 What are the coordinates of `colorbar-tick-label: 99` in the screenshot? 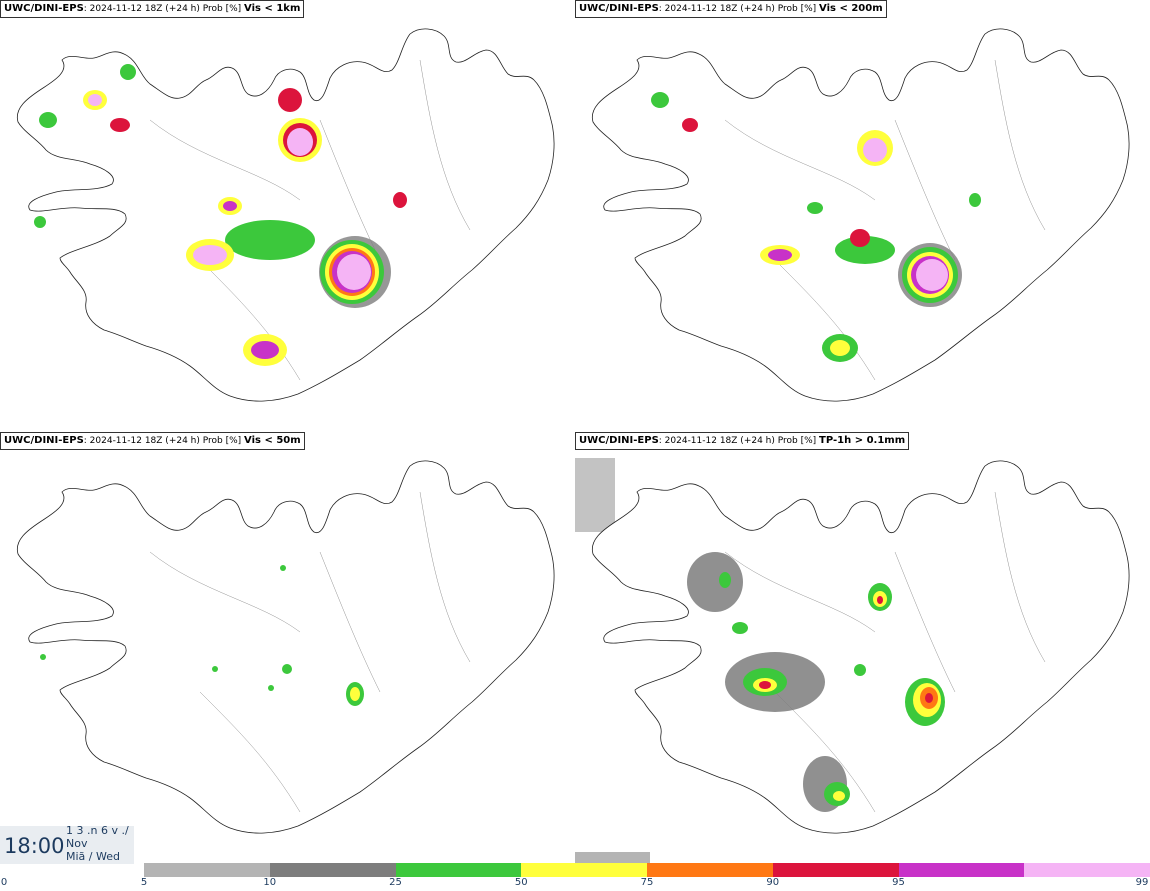 It's located at (1142, 882).